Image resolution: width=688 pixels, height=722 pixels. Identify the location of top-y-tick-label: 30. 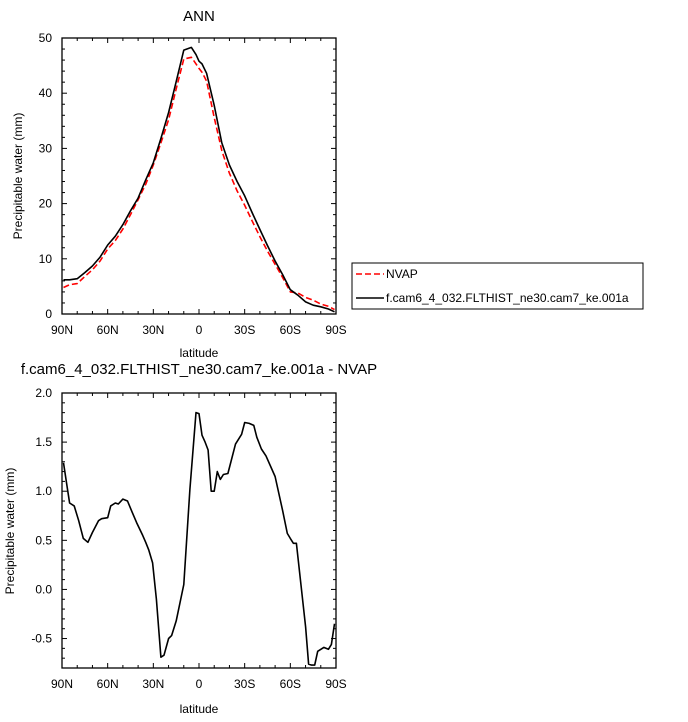
(46, 148).